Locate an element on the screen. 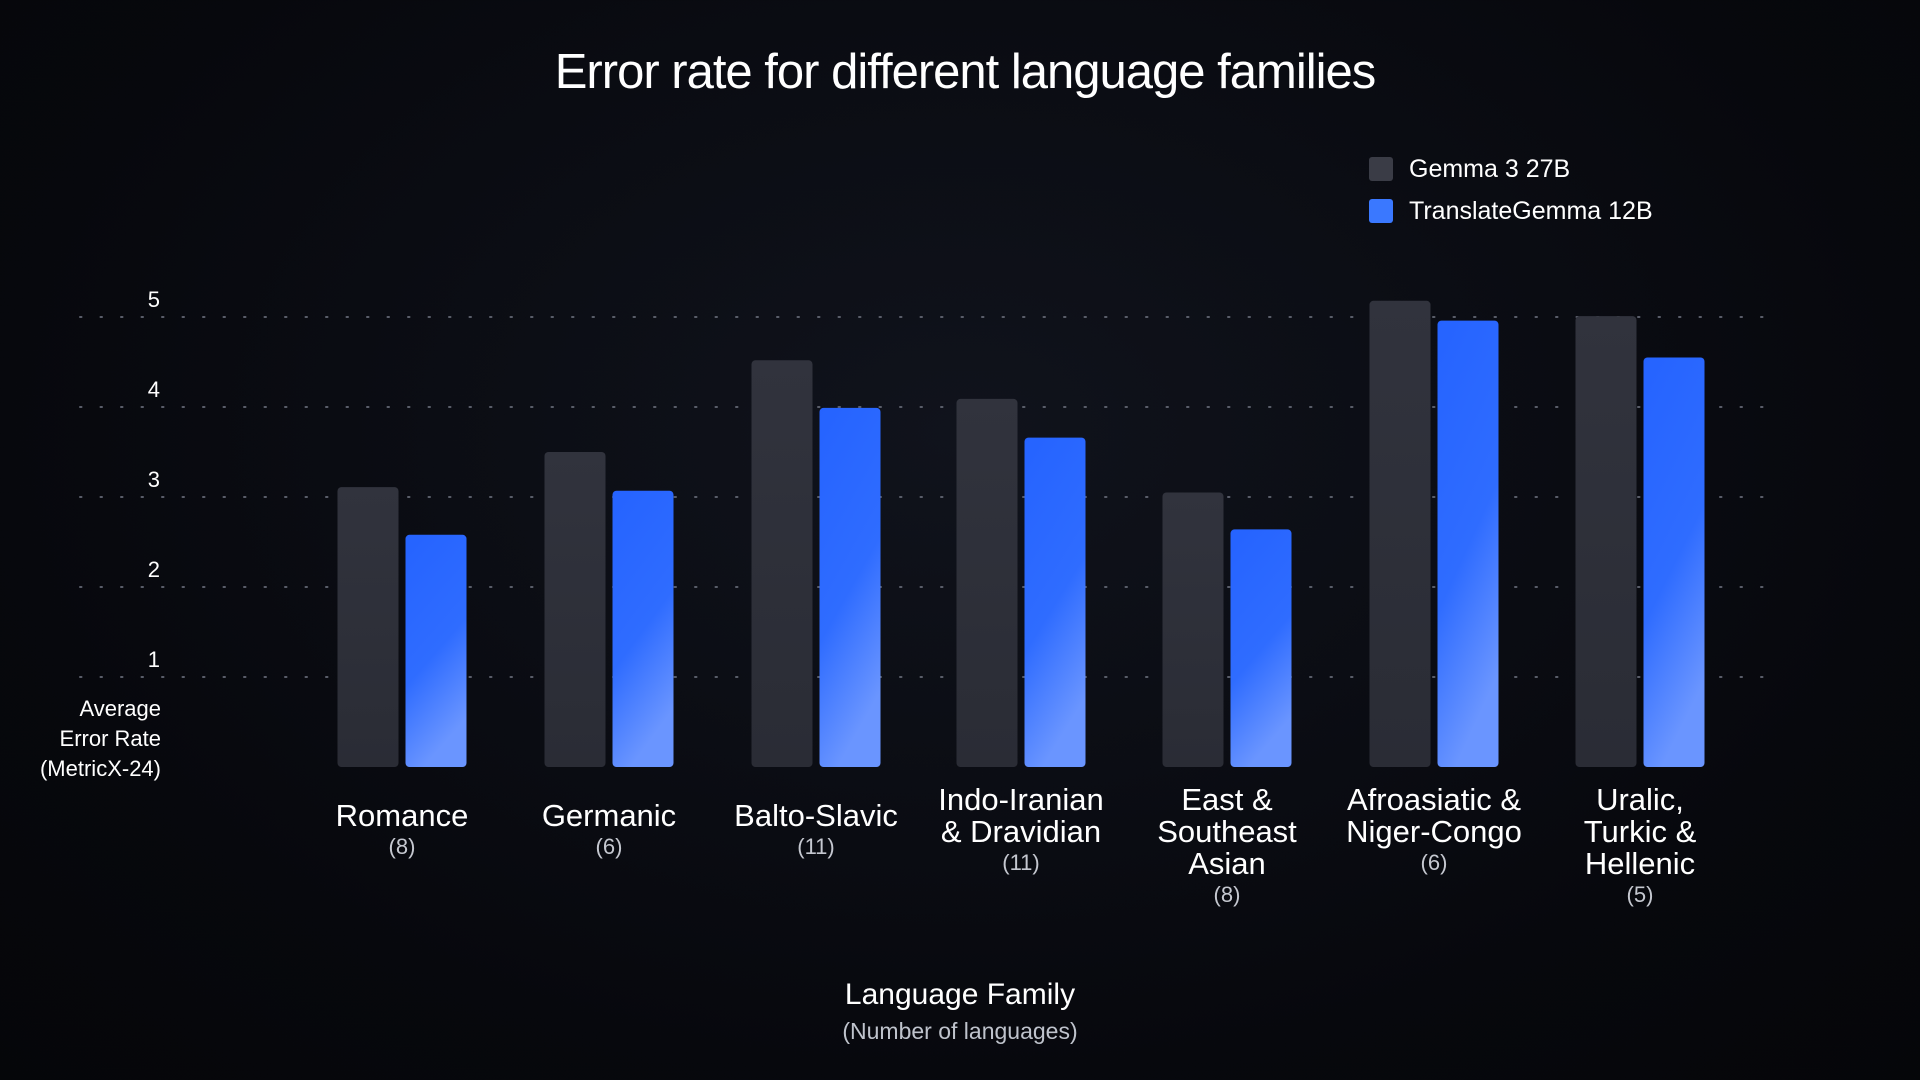  x-axis-label: Language Family (Number of languages) is located at coordinates (960, 1011).